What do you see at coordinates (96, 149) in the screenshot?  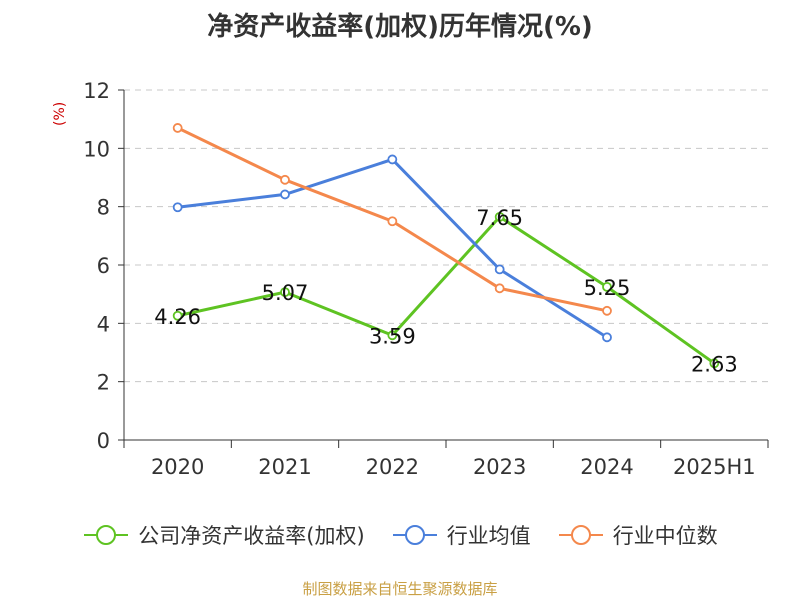 I see `y-tick-label: 10` at bounding box center [96, 149].